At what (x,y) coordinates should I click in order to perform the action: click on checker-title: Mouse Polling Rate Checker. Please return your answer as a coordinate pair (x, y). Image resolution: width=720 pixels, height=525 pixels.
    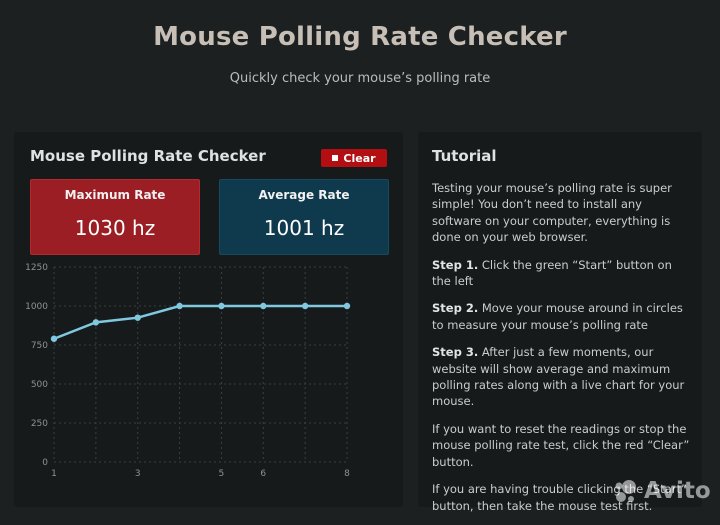
    Looking at the image, I should click on (148, 156).